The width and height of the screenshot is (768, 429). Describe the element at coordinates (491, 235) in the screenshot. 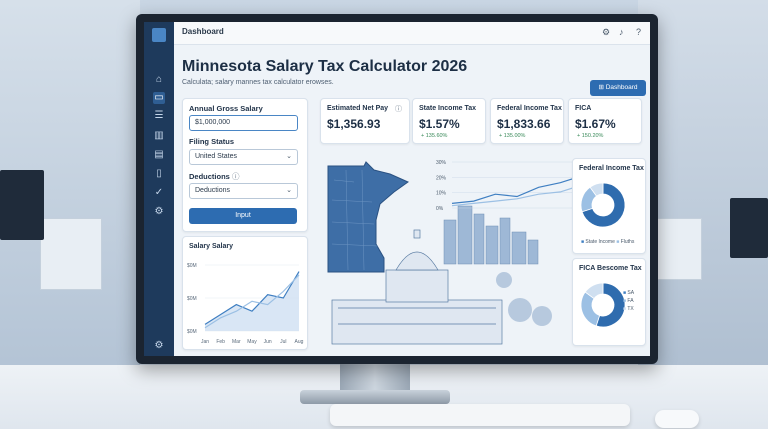

I see `city-skyline` at that location.